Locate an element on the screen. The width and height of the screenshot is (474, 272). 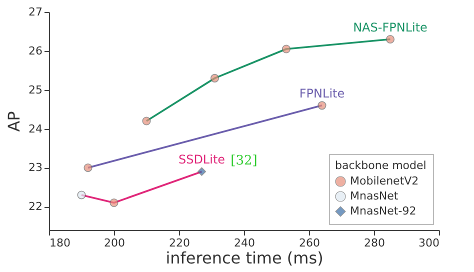
y-tick-label: 24 is located at coordinates (35, 129).